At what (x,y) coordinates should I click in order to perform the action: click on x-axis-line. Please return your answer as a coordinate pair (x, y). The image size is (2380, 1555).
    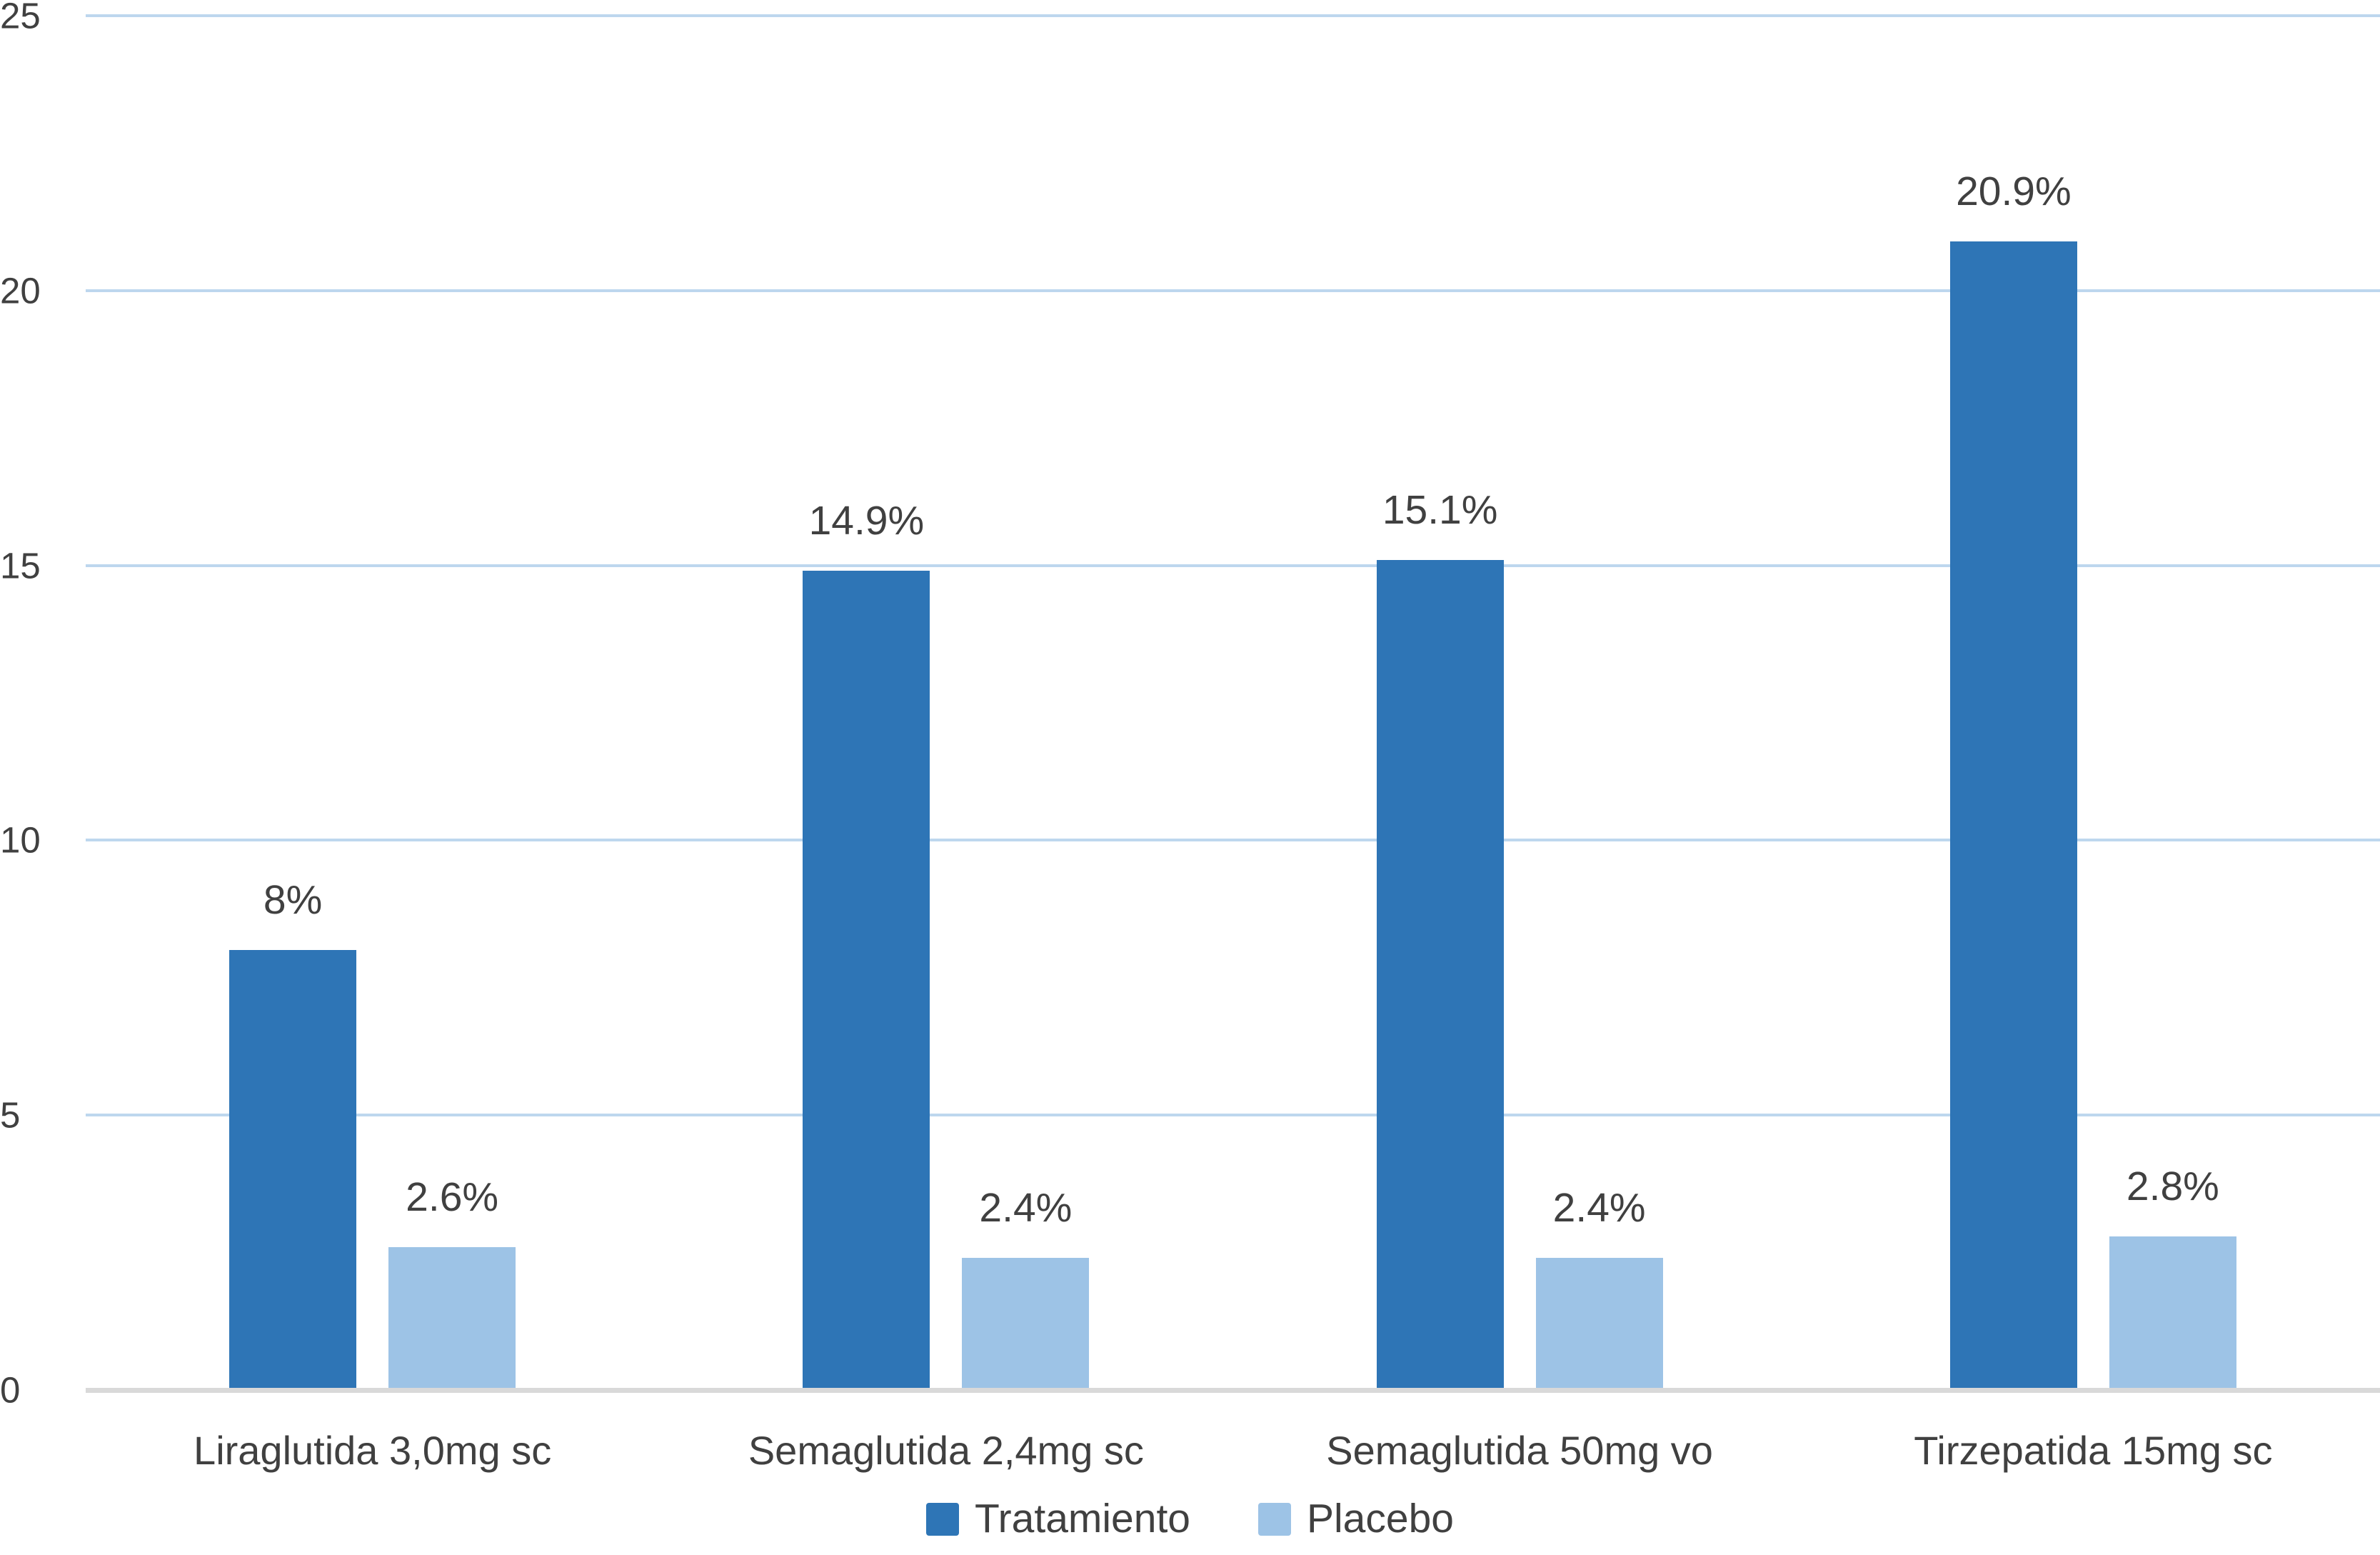
    Looking at the image, I should click on (1233, 1390).